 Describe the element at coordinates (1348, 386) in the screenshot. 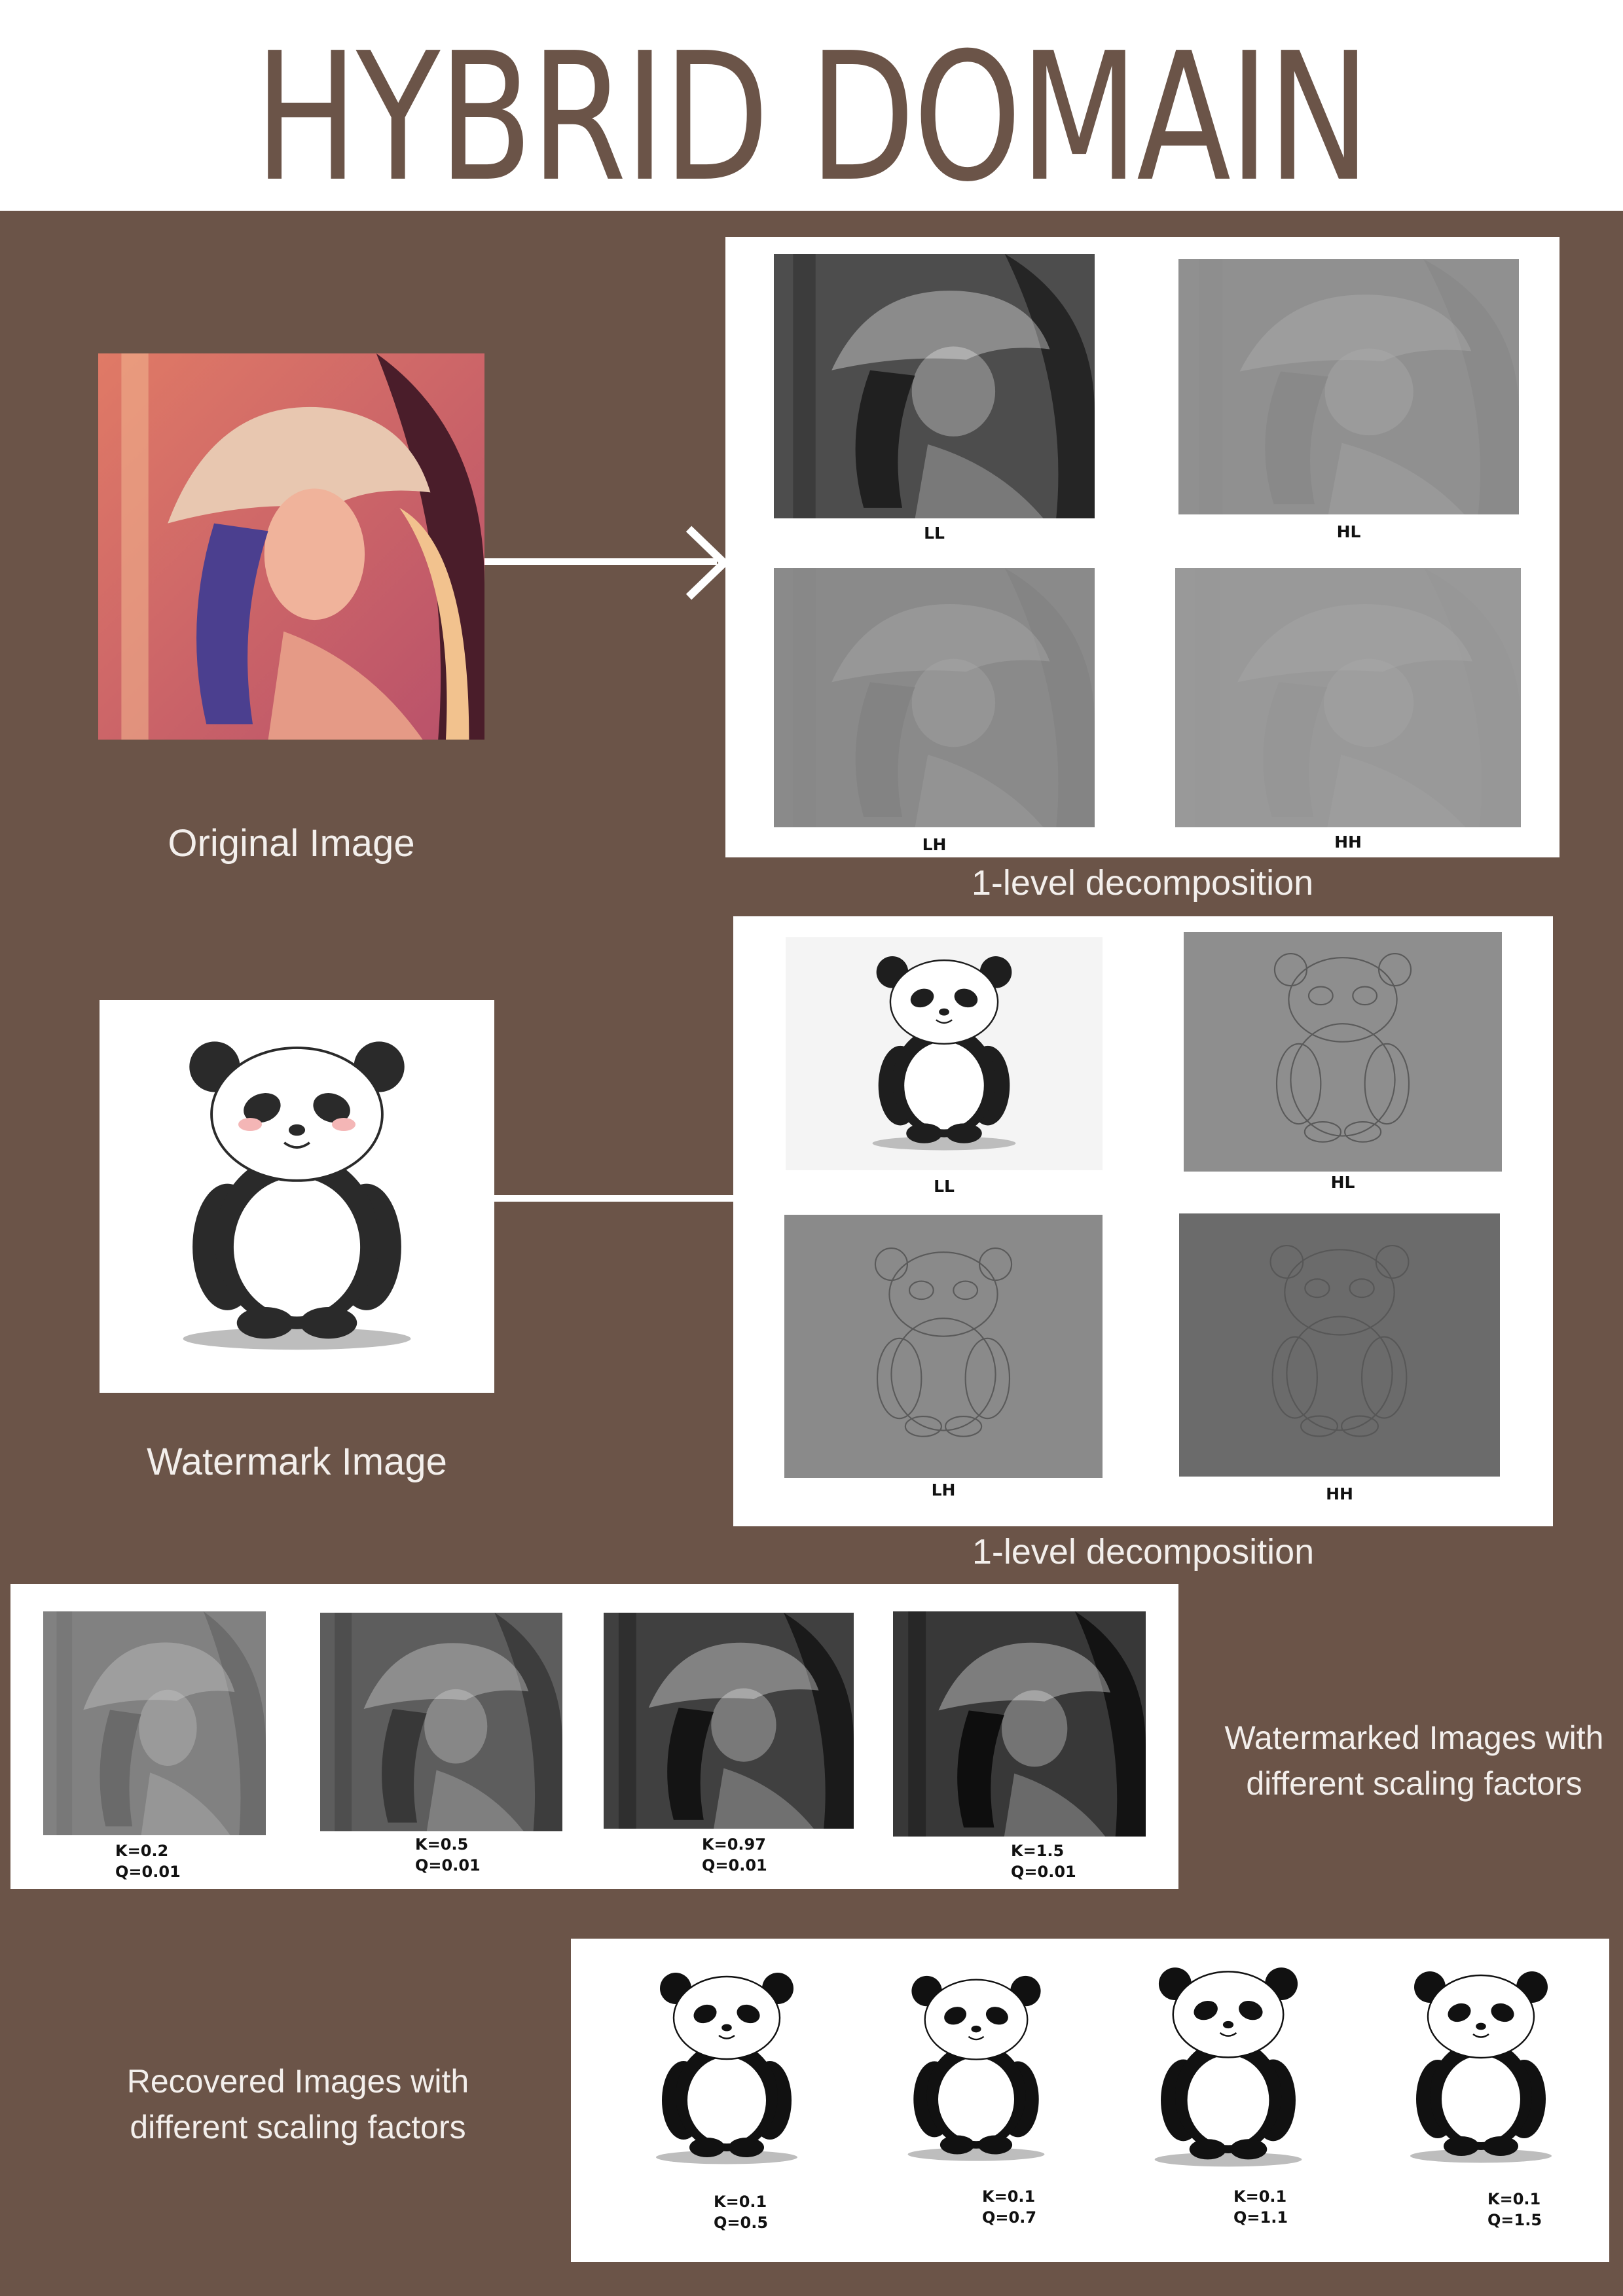

I see `subband-hl-image` at that location.